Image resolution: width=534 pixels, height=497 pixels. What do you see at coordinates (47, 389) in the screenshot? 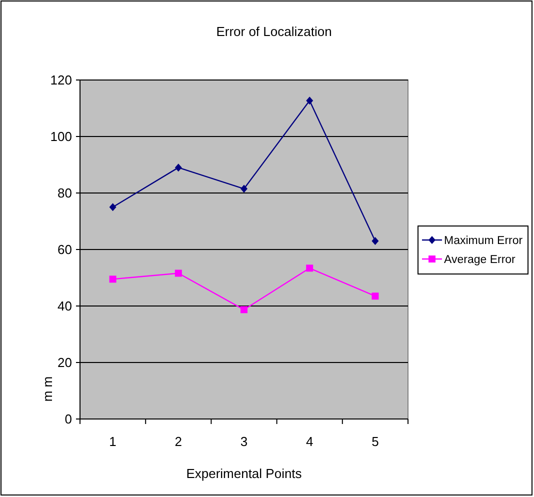
I see `y-axis-title: m m` at bounding box center [47, 389].